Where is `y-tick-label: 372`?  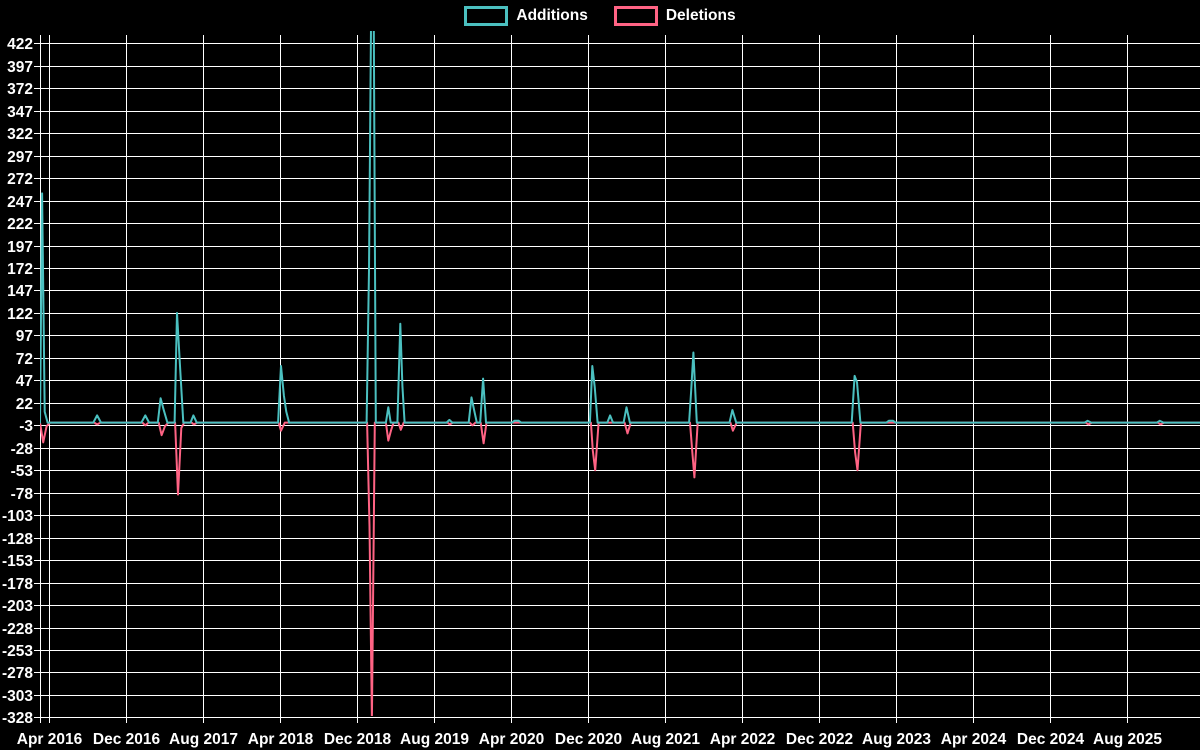 y-tick-label: 372 is located at coordinates (20, 89).